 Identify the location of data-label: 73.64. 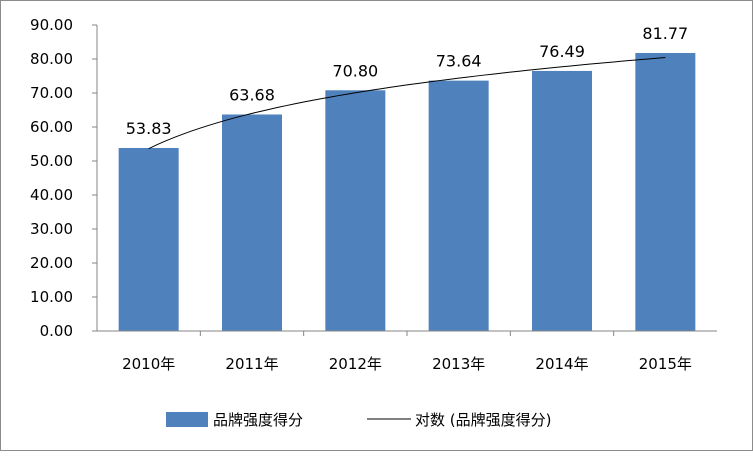
(459, 61).